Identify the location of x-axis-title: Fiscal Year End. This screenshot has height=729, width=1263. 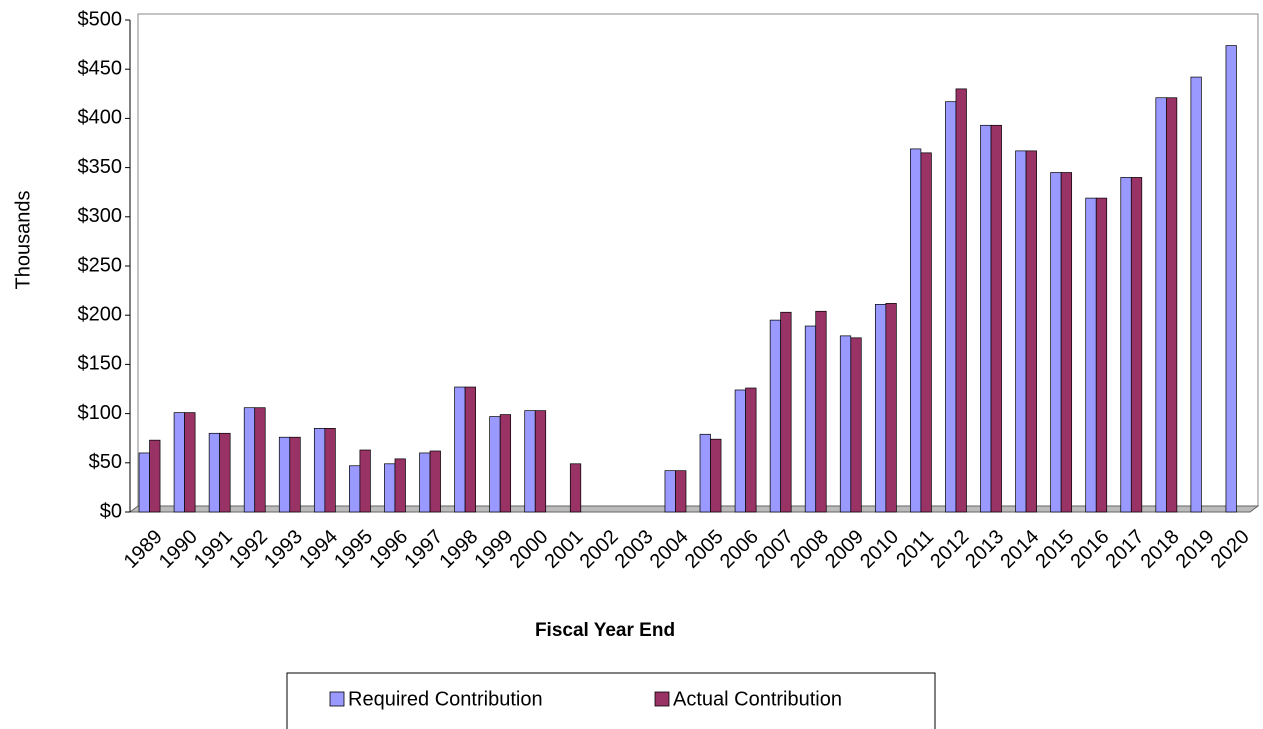
(605, 630).